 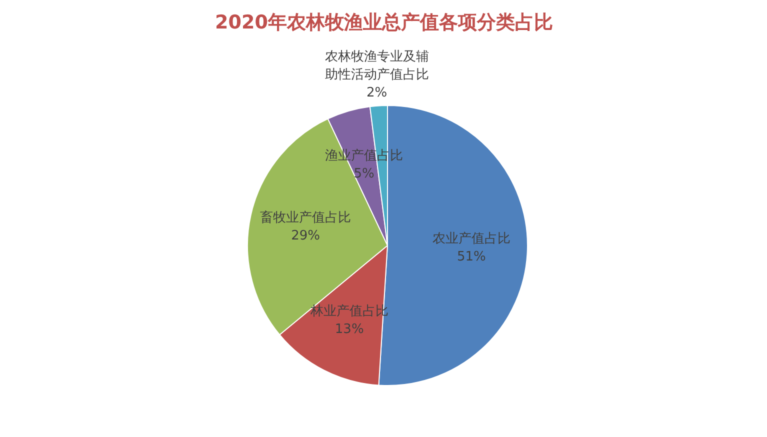 I want to click on chart-title: 2020年农林牧渔业总产值各项分类占比, so click(x=384, y=23).